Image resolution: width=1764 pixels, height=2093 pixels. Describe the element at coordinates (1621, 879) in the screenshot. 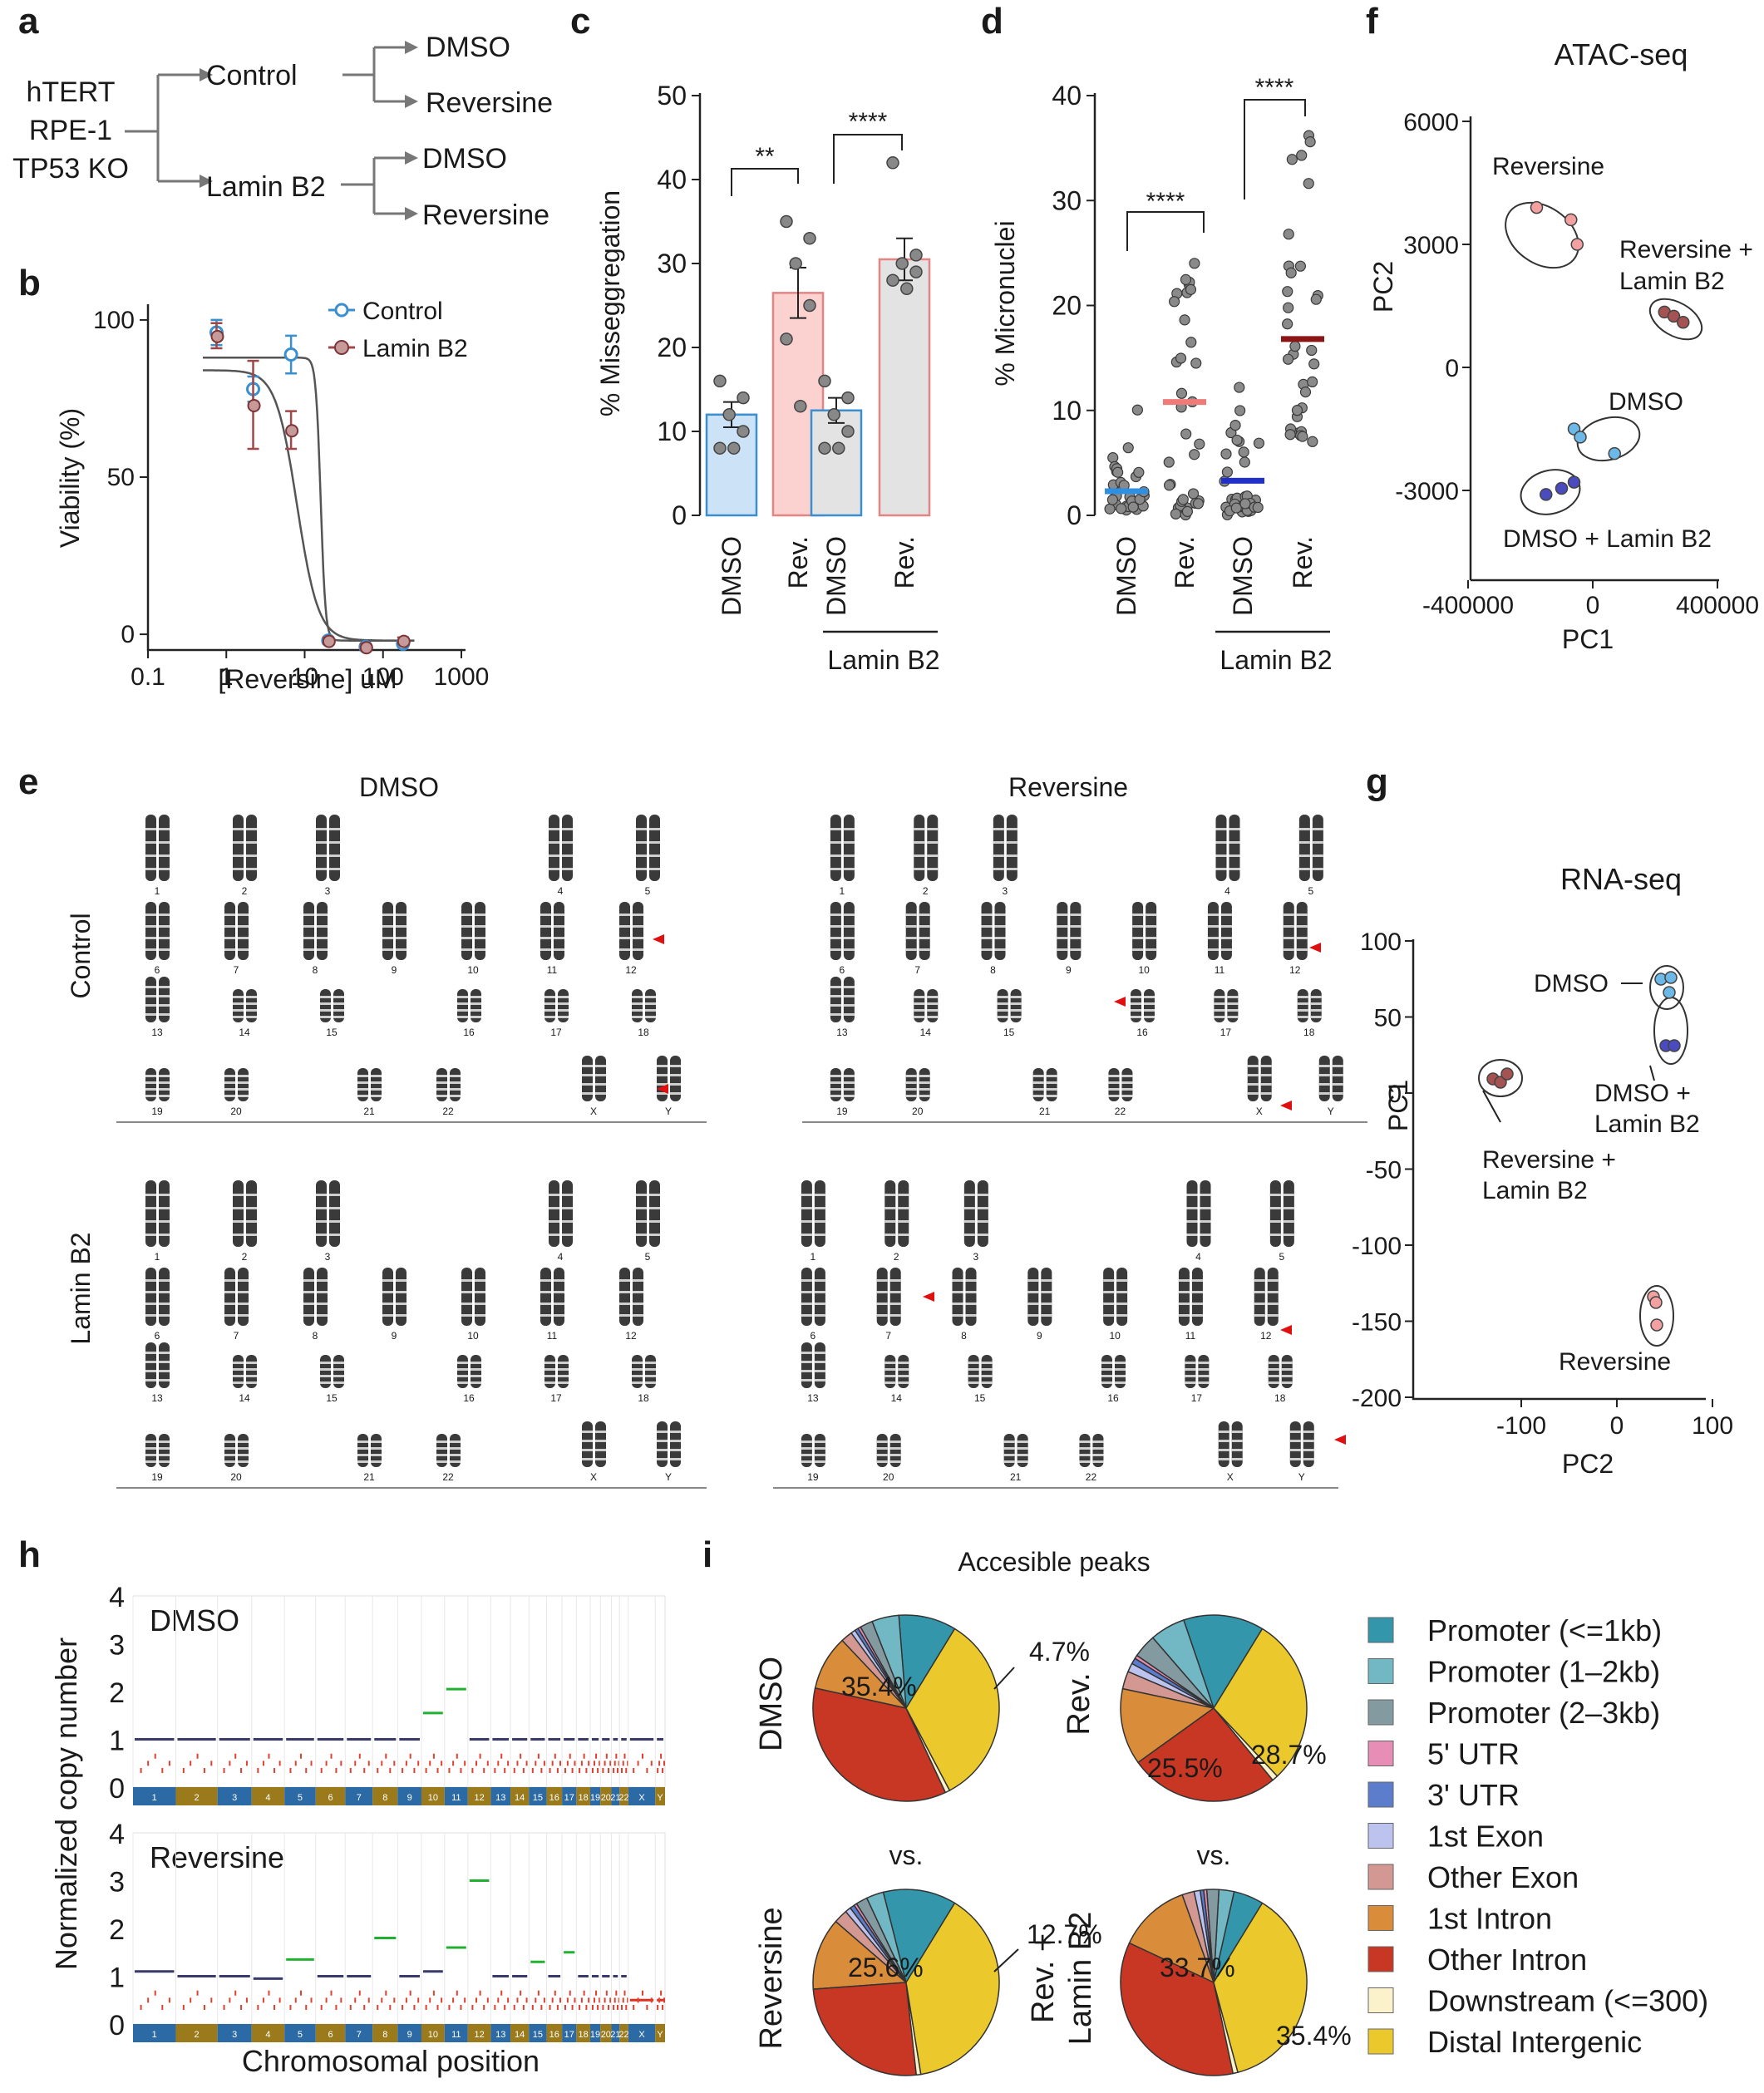

I see `g-title: RNA-seq` at that location.